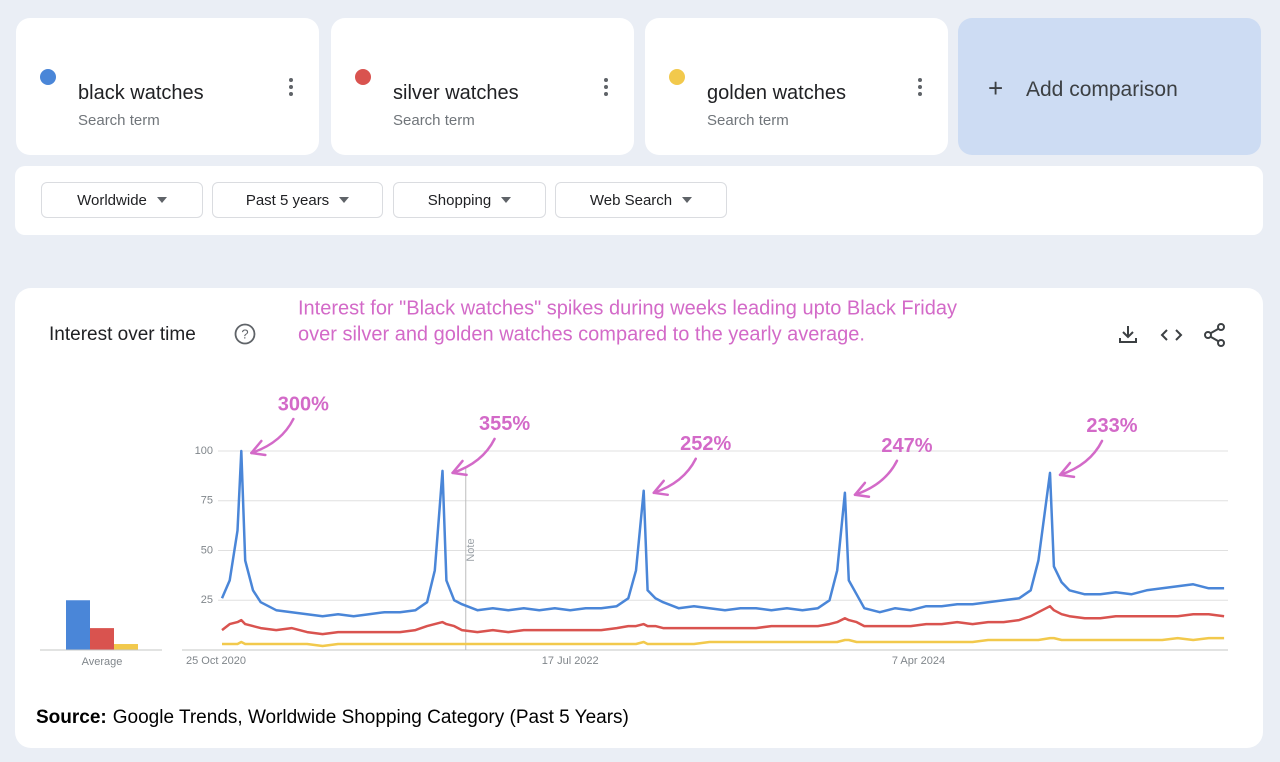 Image resolution: width=1280 pixels, height=762 pixels. I want to click on filter-chip: Shopping, so click(469, 200).